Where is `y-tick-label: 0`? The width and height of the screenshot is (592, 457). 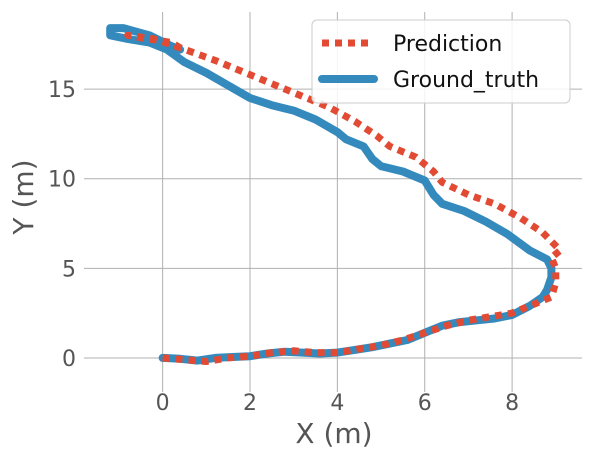 y-tick-label: 0 is located at coordinates (69, 359).